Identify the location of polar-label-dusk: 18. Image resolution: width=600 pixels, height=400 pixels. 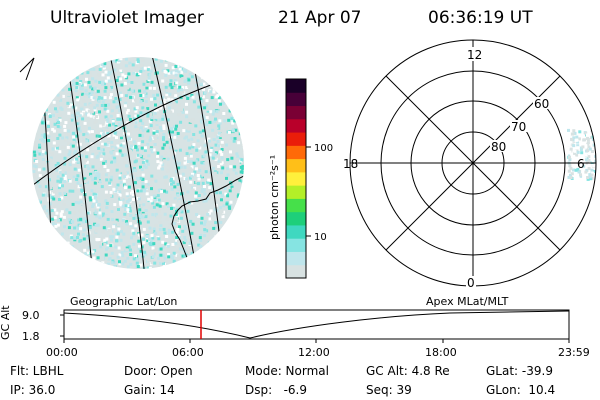
(350, 164).